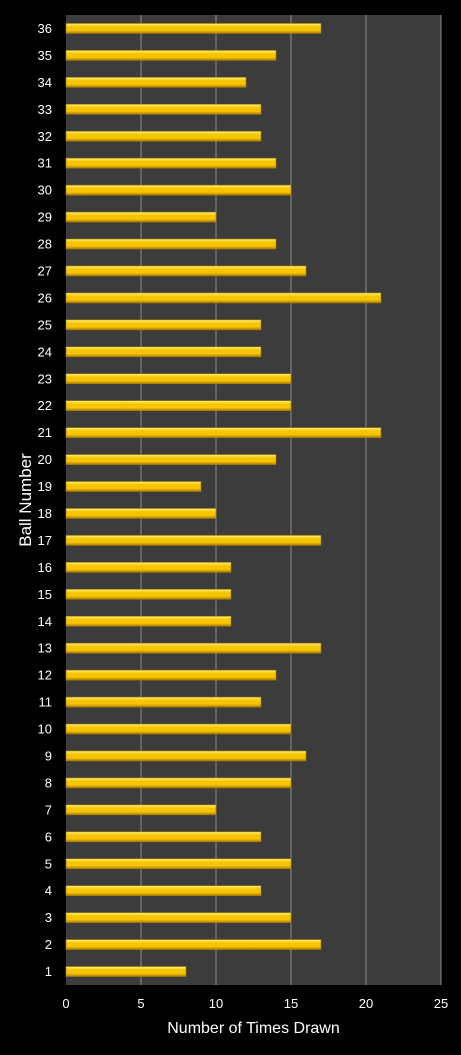 Image resolution: width=461 pixels, height=1055 pixels. Describe the element at coordinates (48, 890) in the screenshot. I see `y-tick-label: 4` at that location.